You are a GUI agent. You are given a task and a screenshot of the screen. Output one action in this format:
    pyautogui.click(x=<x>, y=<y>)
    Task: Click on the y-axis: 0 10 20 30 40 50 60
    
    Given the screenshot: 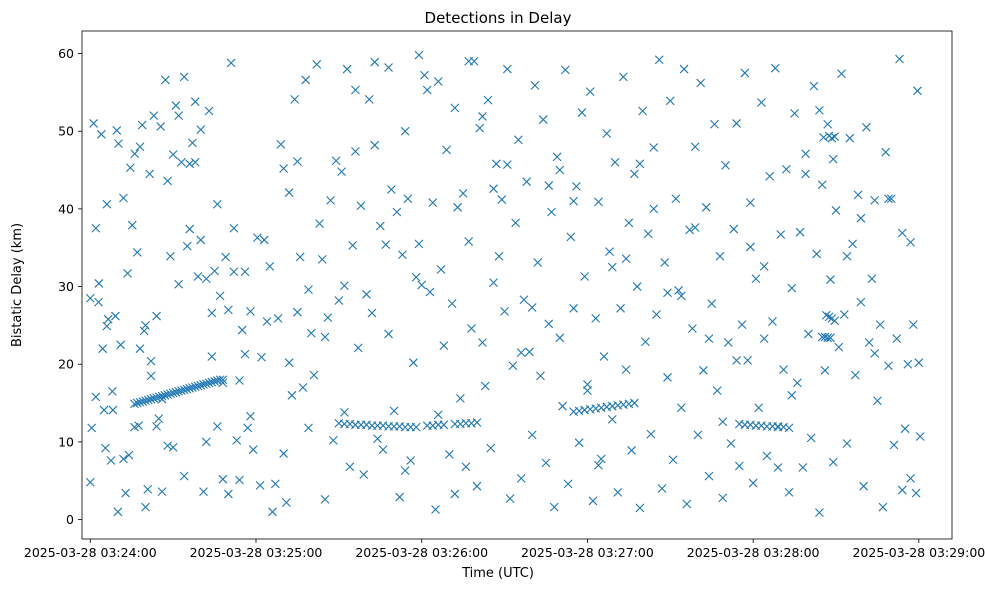 What is the action you would take?
    pyautogui.click(x=70, y=286)
    